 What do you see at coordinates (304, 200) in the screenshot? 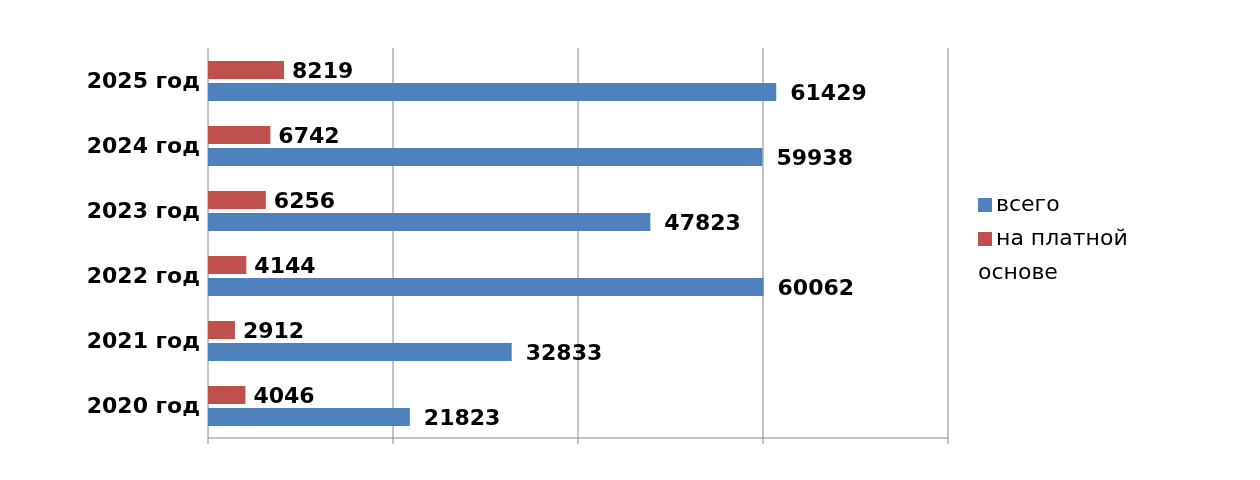
I see `data-label: 6256` at bounding box center [304, 200].